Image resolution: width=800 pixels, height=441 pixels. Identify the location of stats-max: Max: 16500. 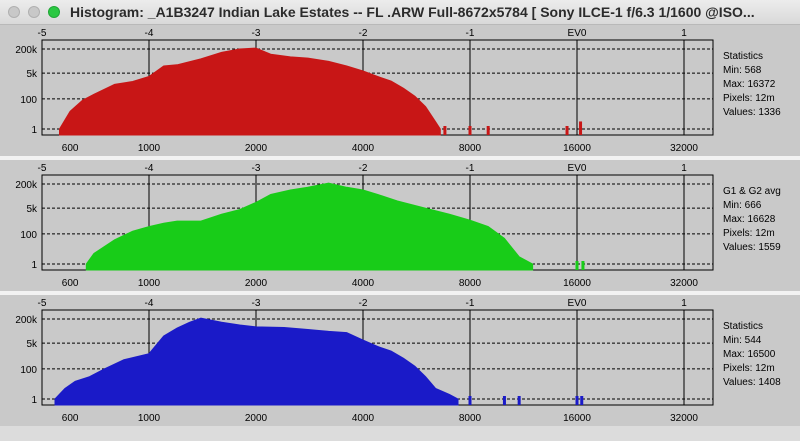
(749, 354).